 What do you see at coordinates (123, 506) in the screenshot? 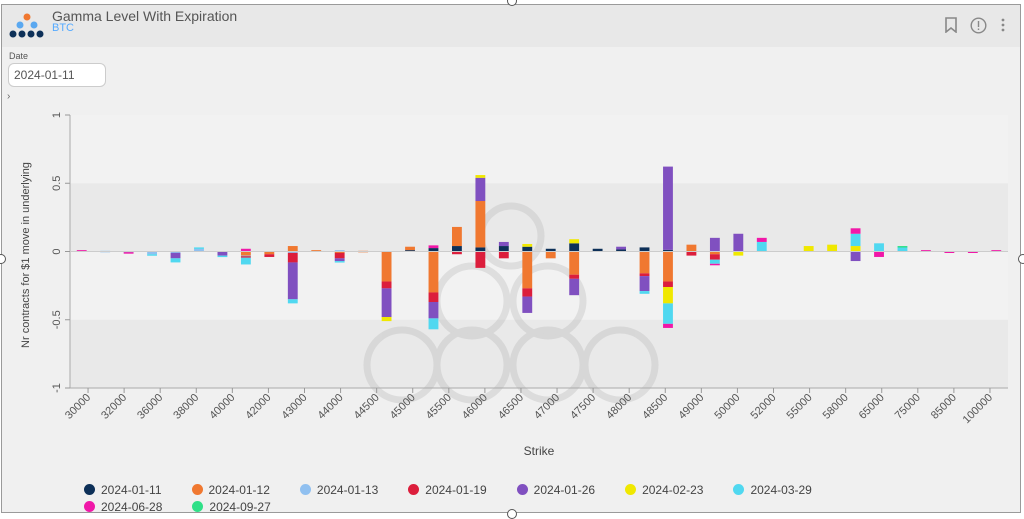
I see `legend-item: 2024-06-28` at bounding box center [123, 506].